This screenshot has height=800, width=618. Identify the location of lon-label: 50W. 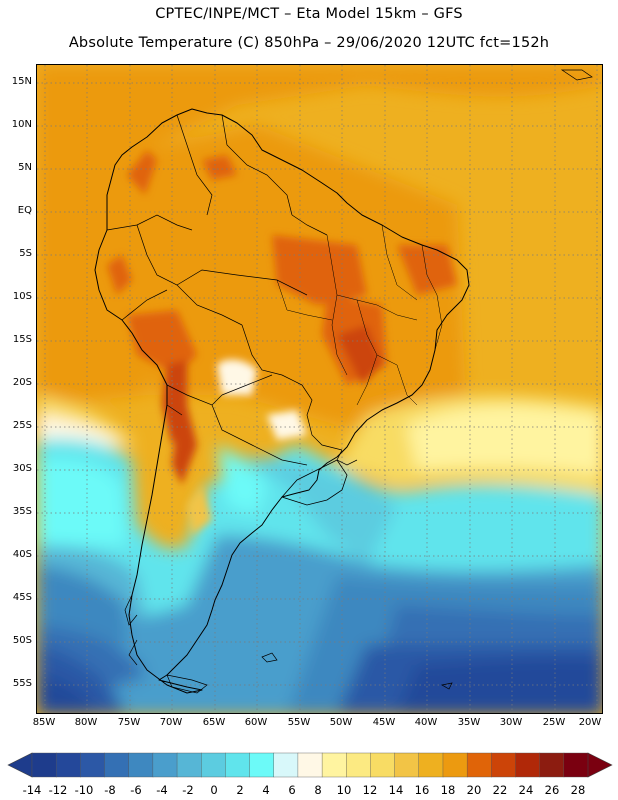
(341, 722).